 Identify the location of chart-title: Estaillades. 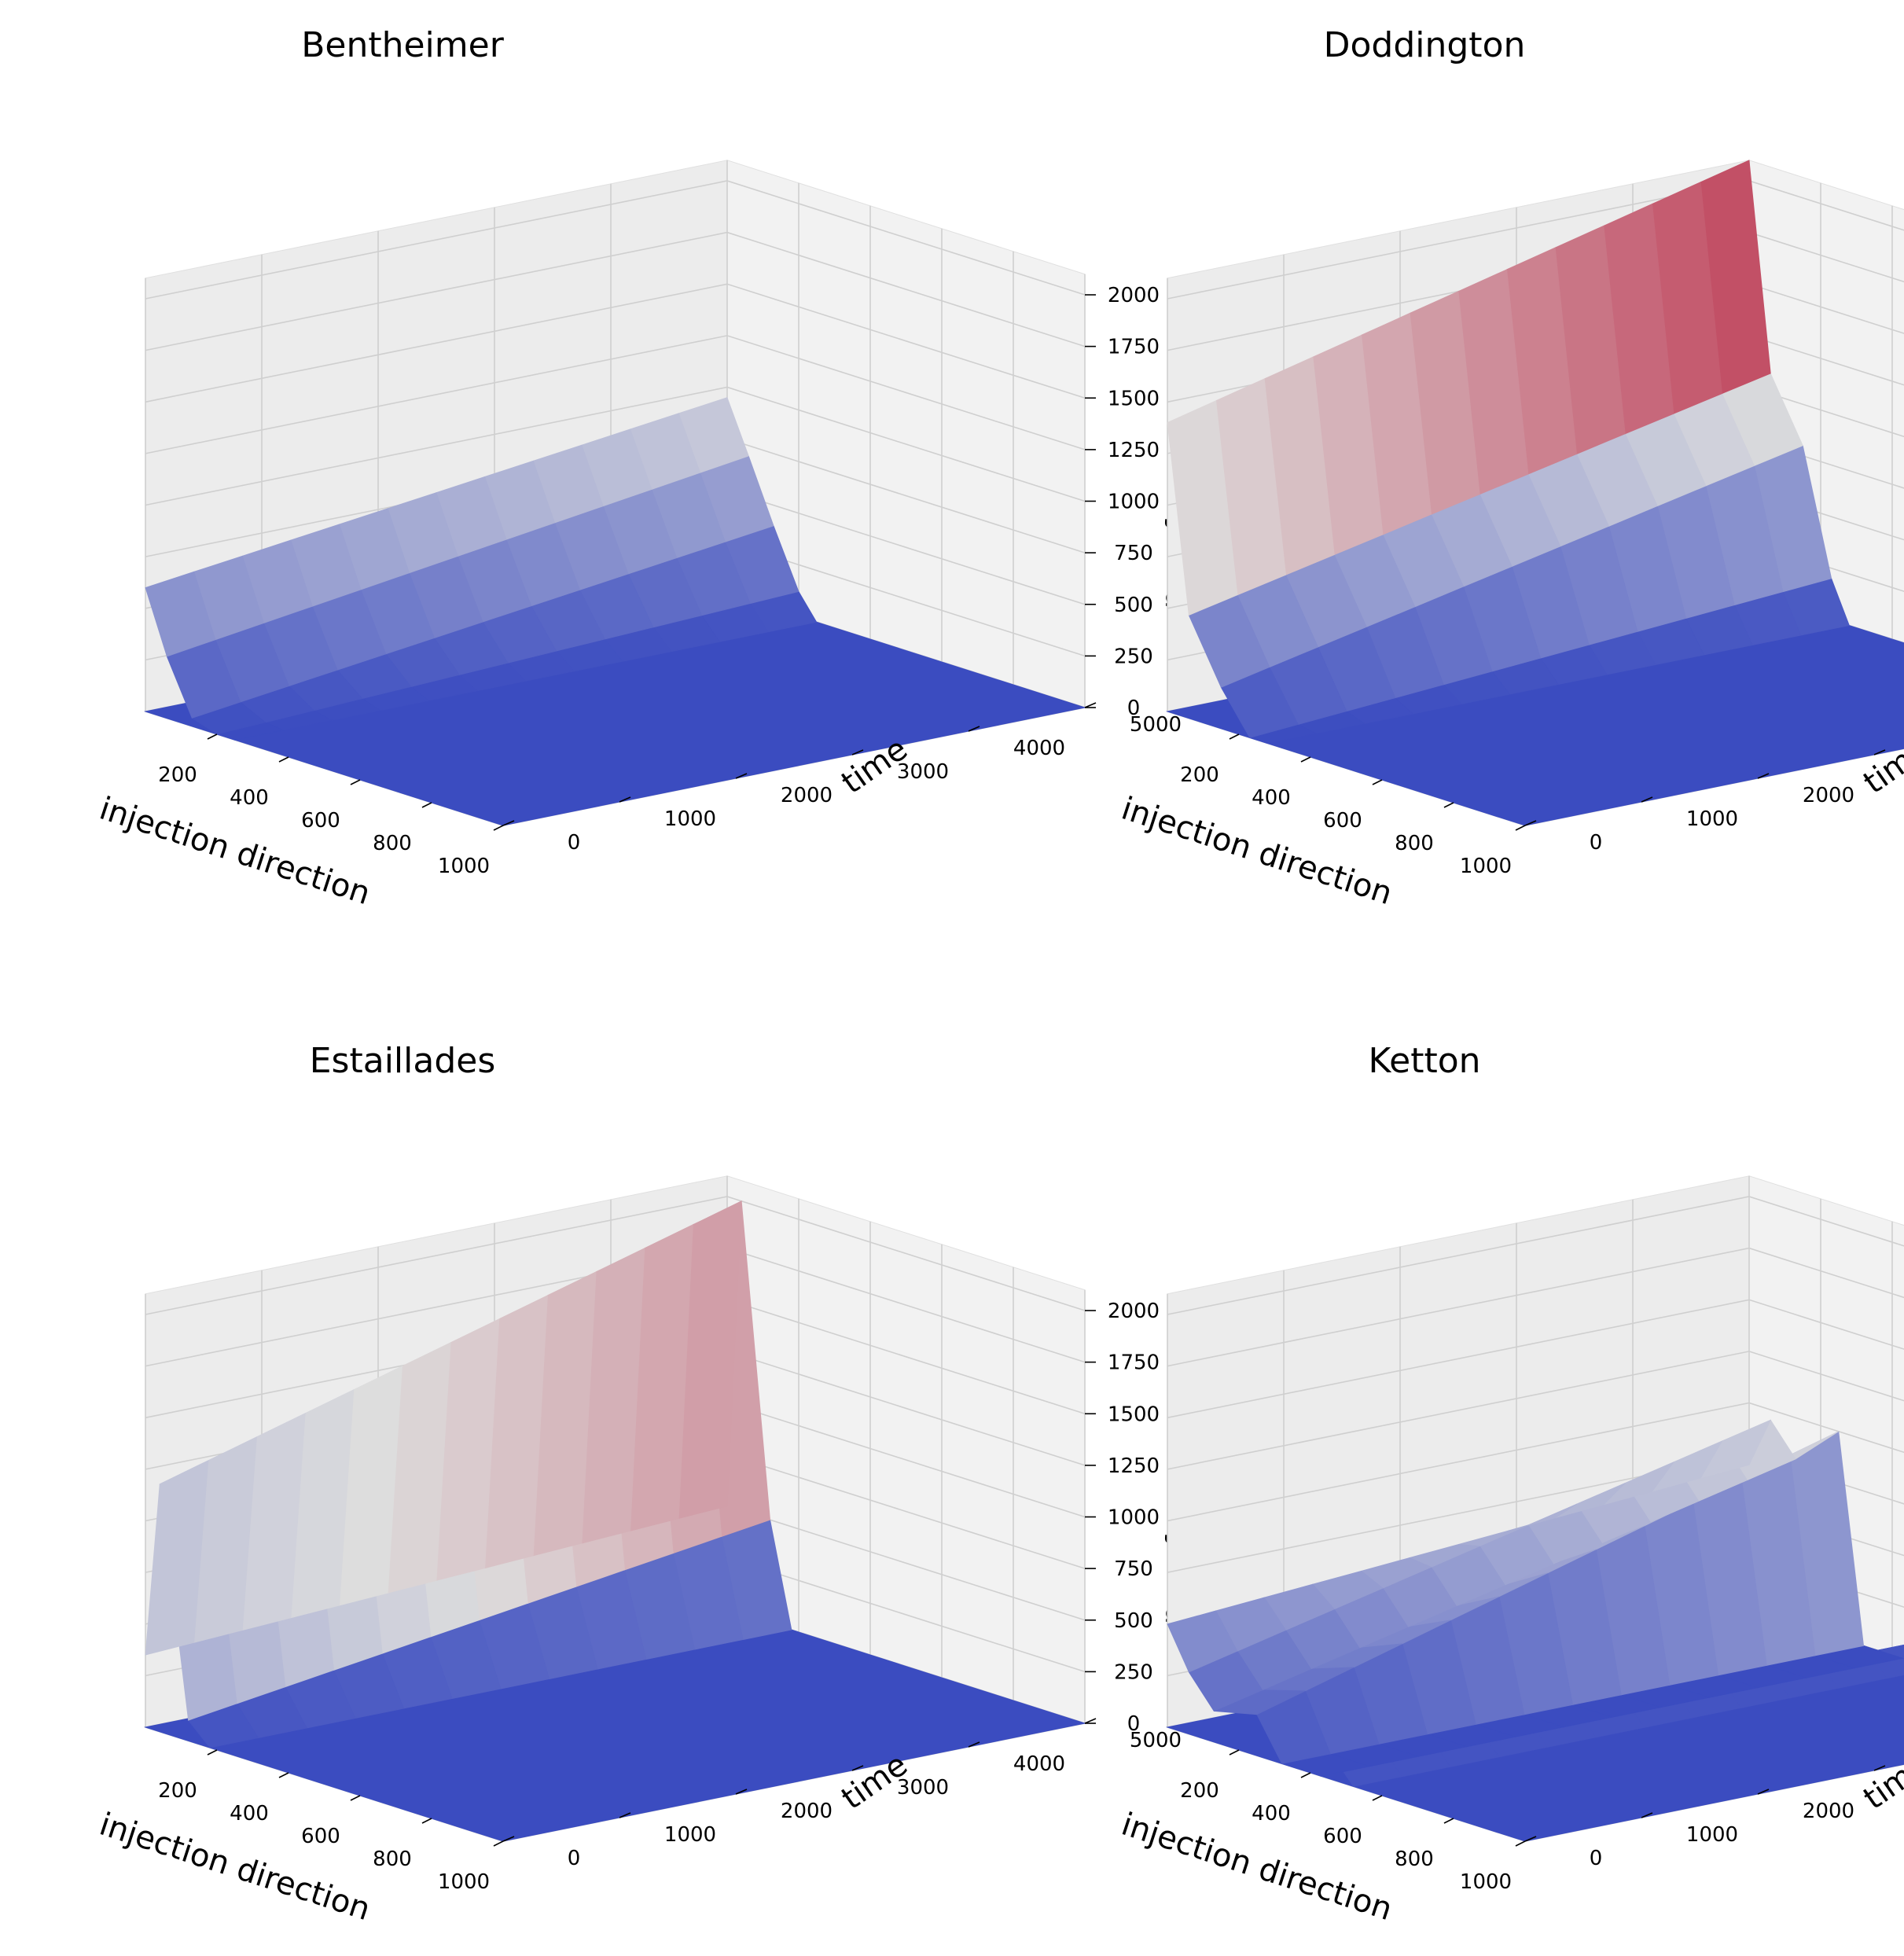
(403, 1061).